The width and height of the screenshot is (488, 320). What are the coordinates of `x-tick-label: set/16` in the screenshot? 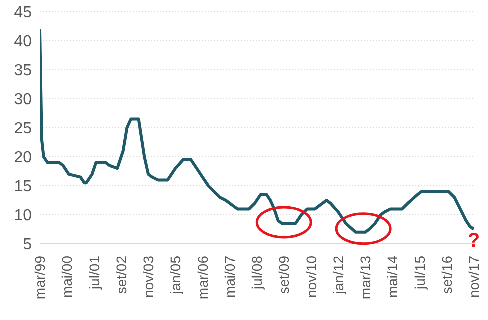 It's located at (446, 275).